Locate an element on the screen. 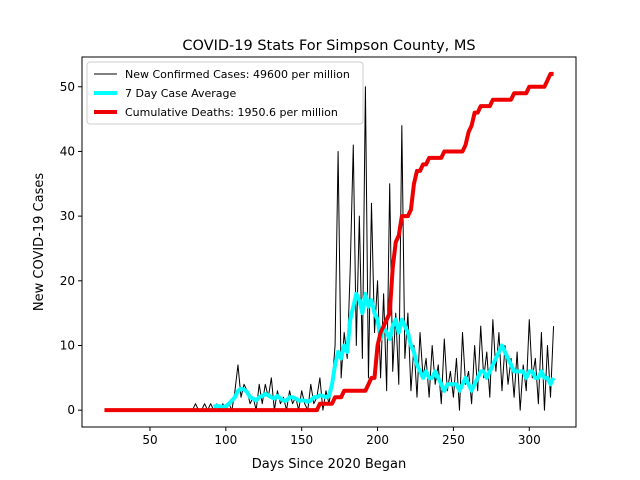 This screenshot has width=640, height=480. y-tick-label: 0 is located at coordinates (71, 410).